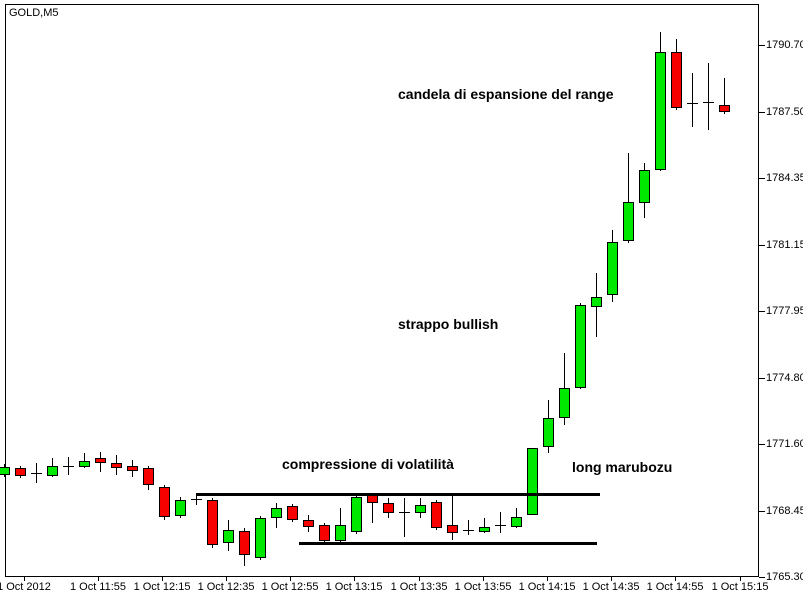 The image size is (803, 600). I want to click on y-axis-label: 1781.15, so click(784, 245).